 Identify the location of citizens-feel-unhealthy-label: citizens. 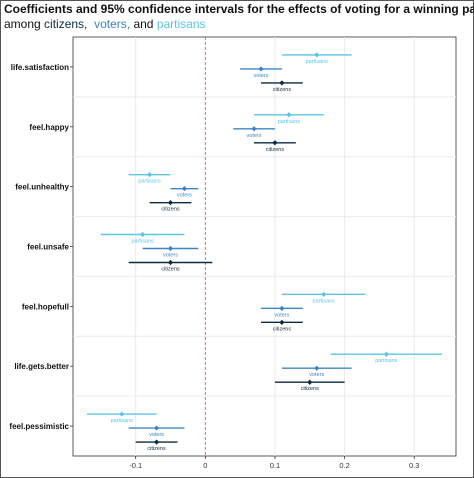
(170, 210).